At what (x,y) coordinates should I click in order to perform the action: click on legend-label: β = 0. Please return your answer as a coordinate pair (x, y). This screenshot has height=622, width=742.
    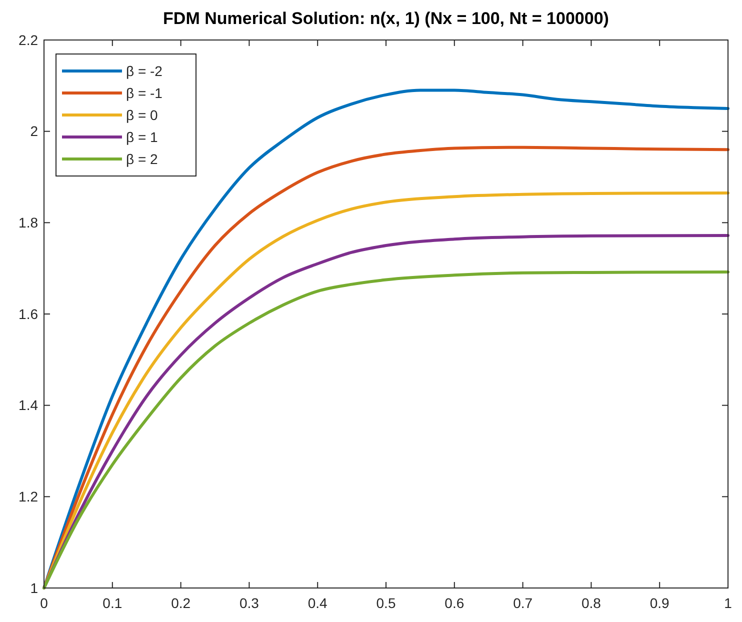
    Looking at the image, I should click on (142, 114).